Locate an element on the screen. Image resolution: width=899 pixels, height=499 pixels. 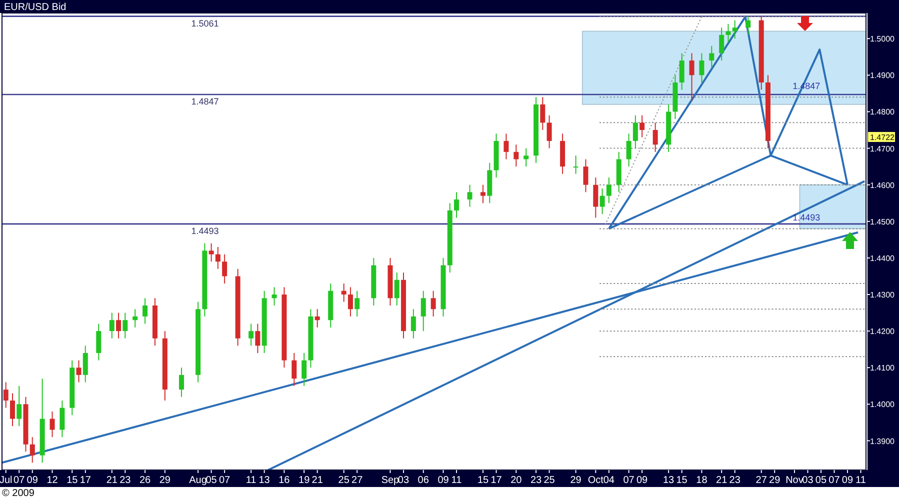
y-tick-label: 1.4000 is located at coordinates (883, 405).